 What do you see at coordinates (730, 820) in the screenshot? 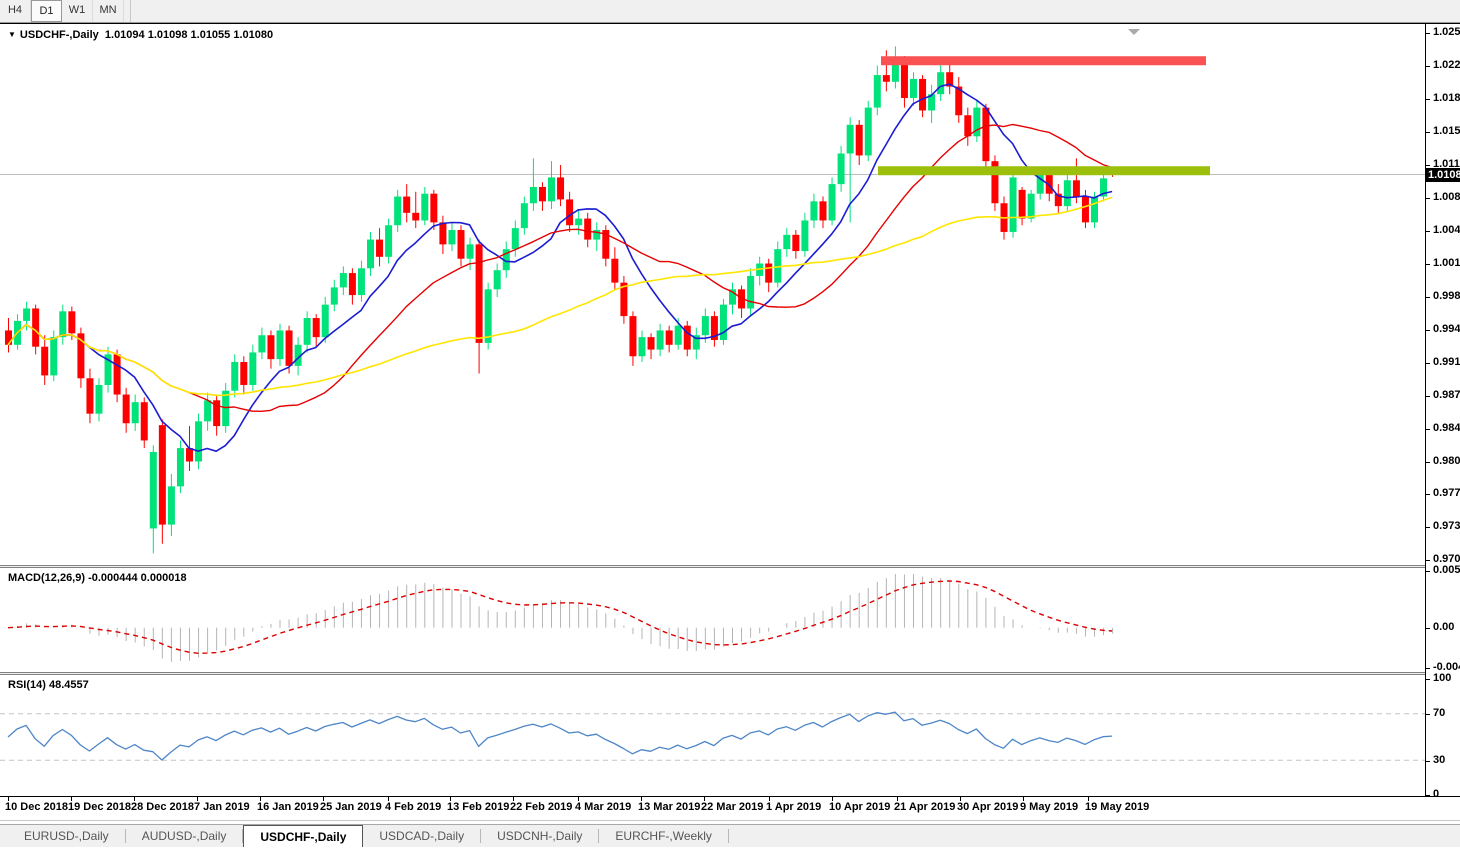
I see `window-bottom-edge` at bounding box center [730, 820].